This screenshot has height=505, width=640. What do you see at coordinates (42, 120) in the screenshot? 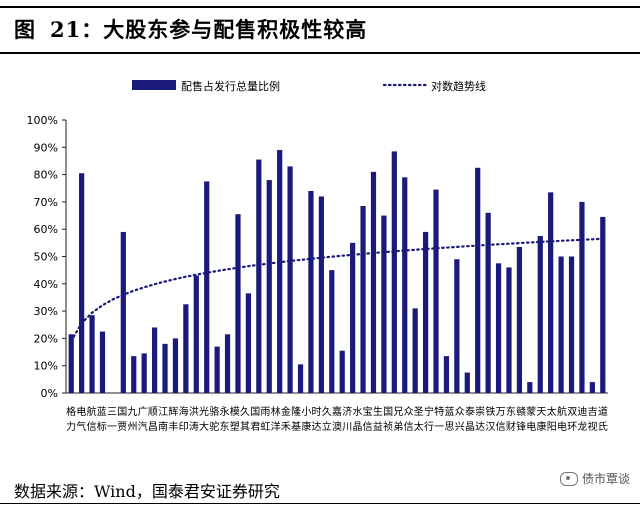
I see `y-tick-label: 100%` at bounding box center [42, 120].